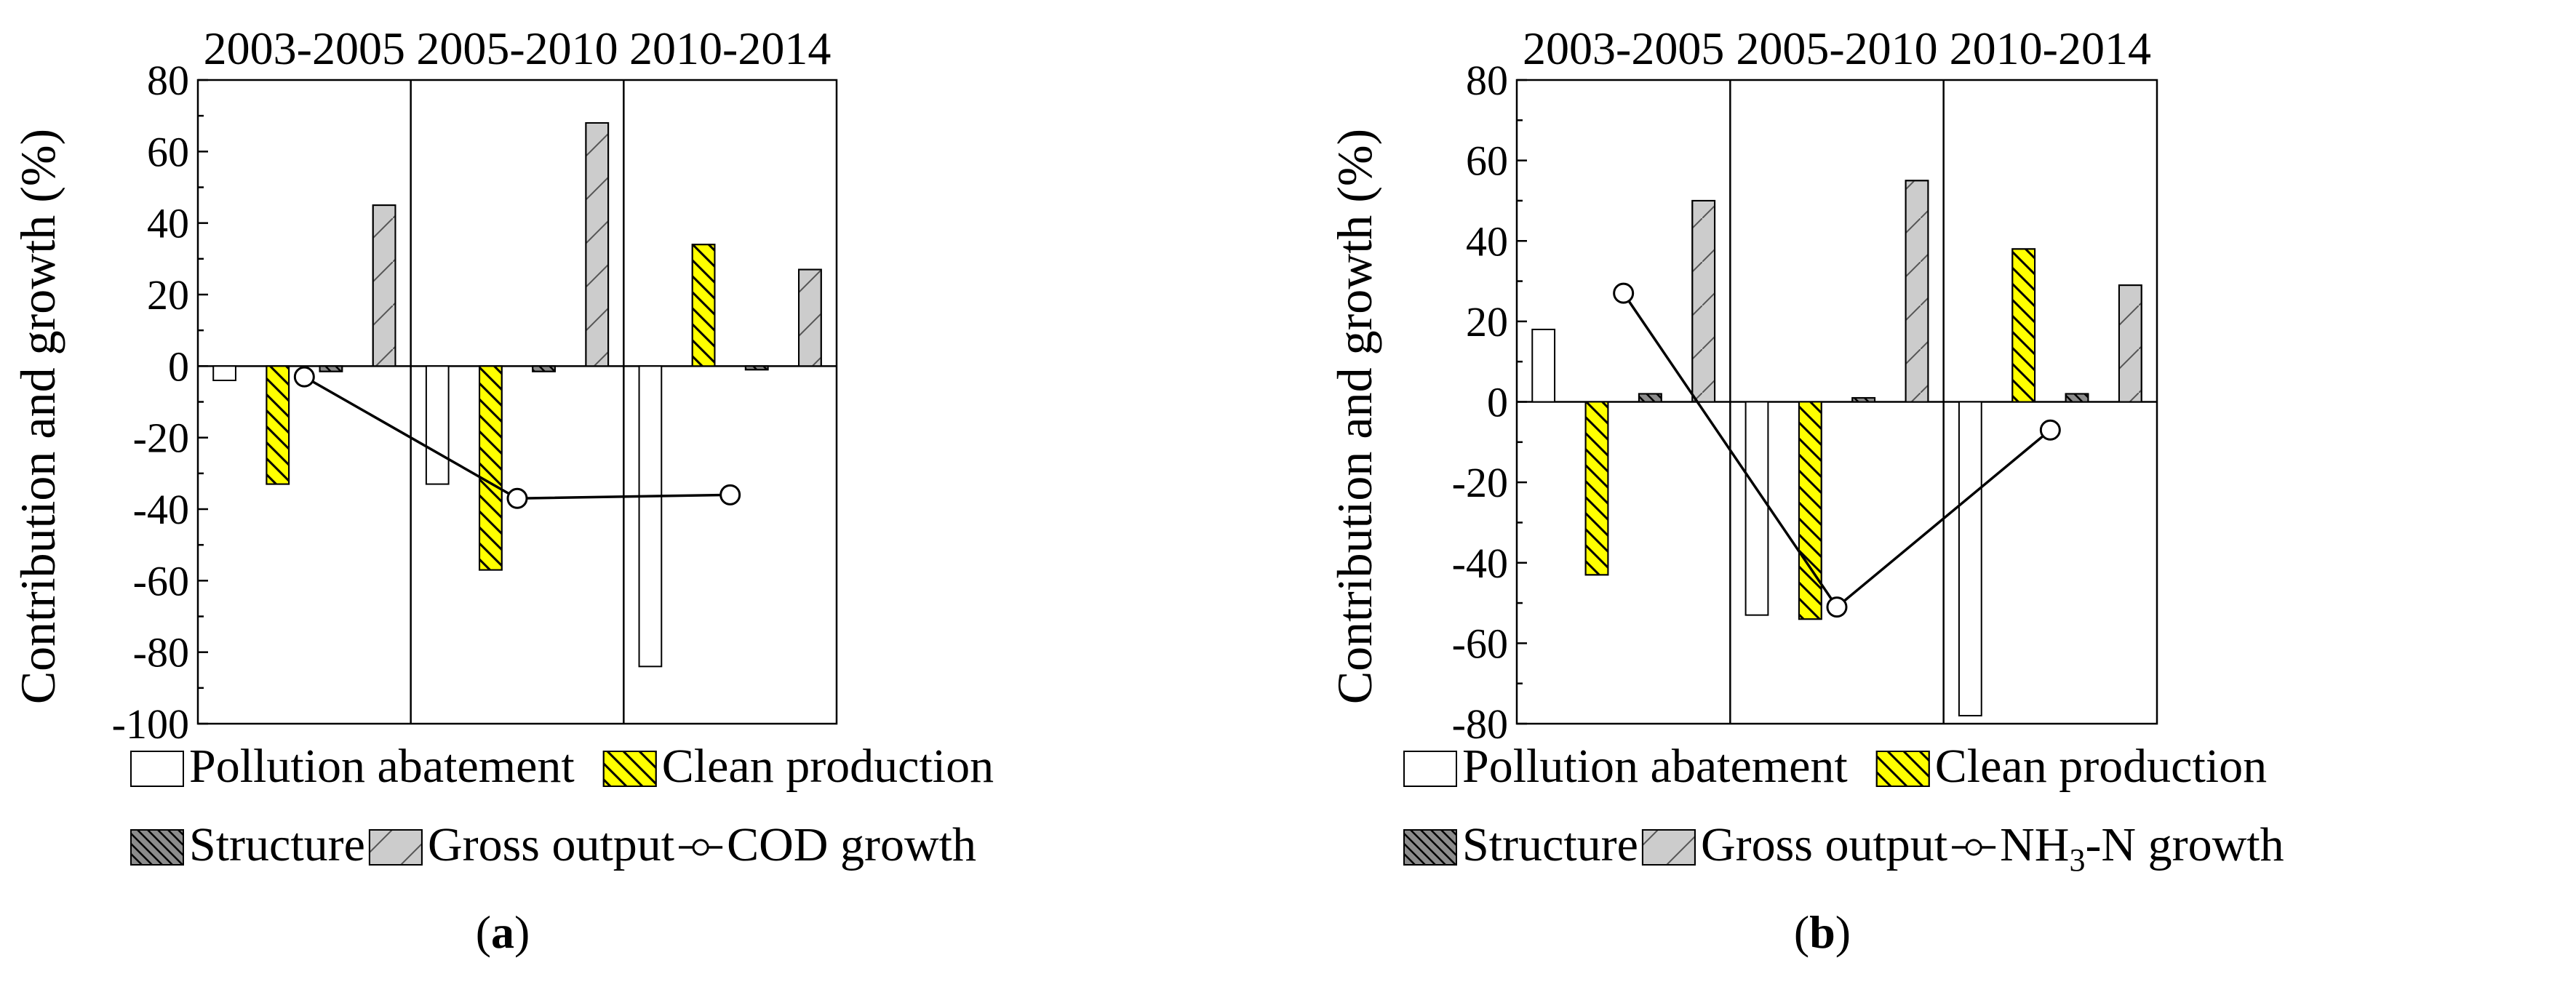  What do you see at coordinates (2184, 844) in the screenshot?
I see `legend-label-rest: -N growth` at bounding box center [2184, 844].